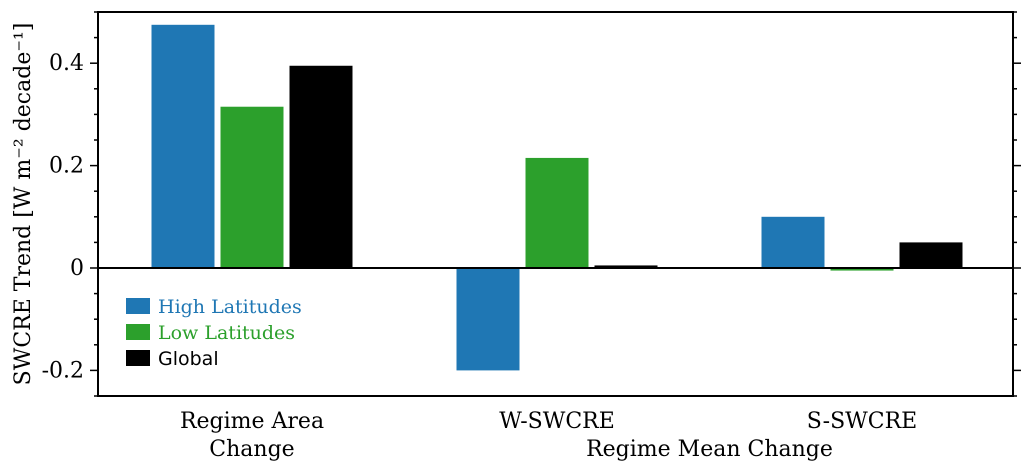  I want to click on y-axis-label: SWCRE Trend [W m⁻² decade⁻¹], so click(23, 204).